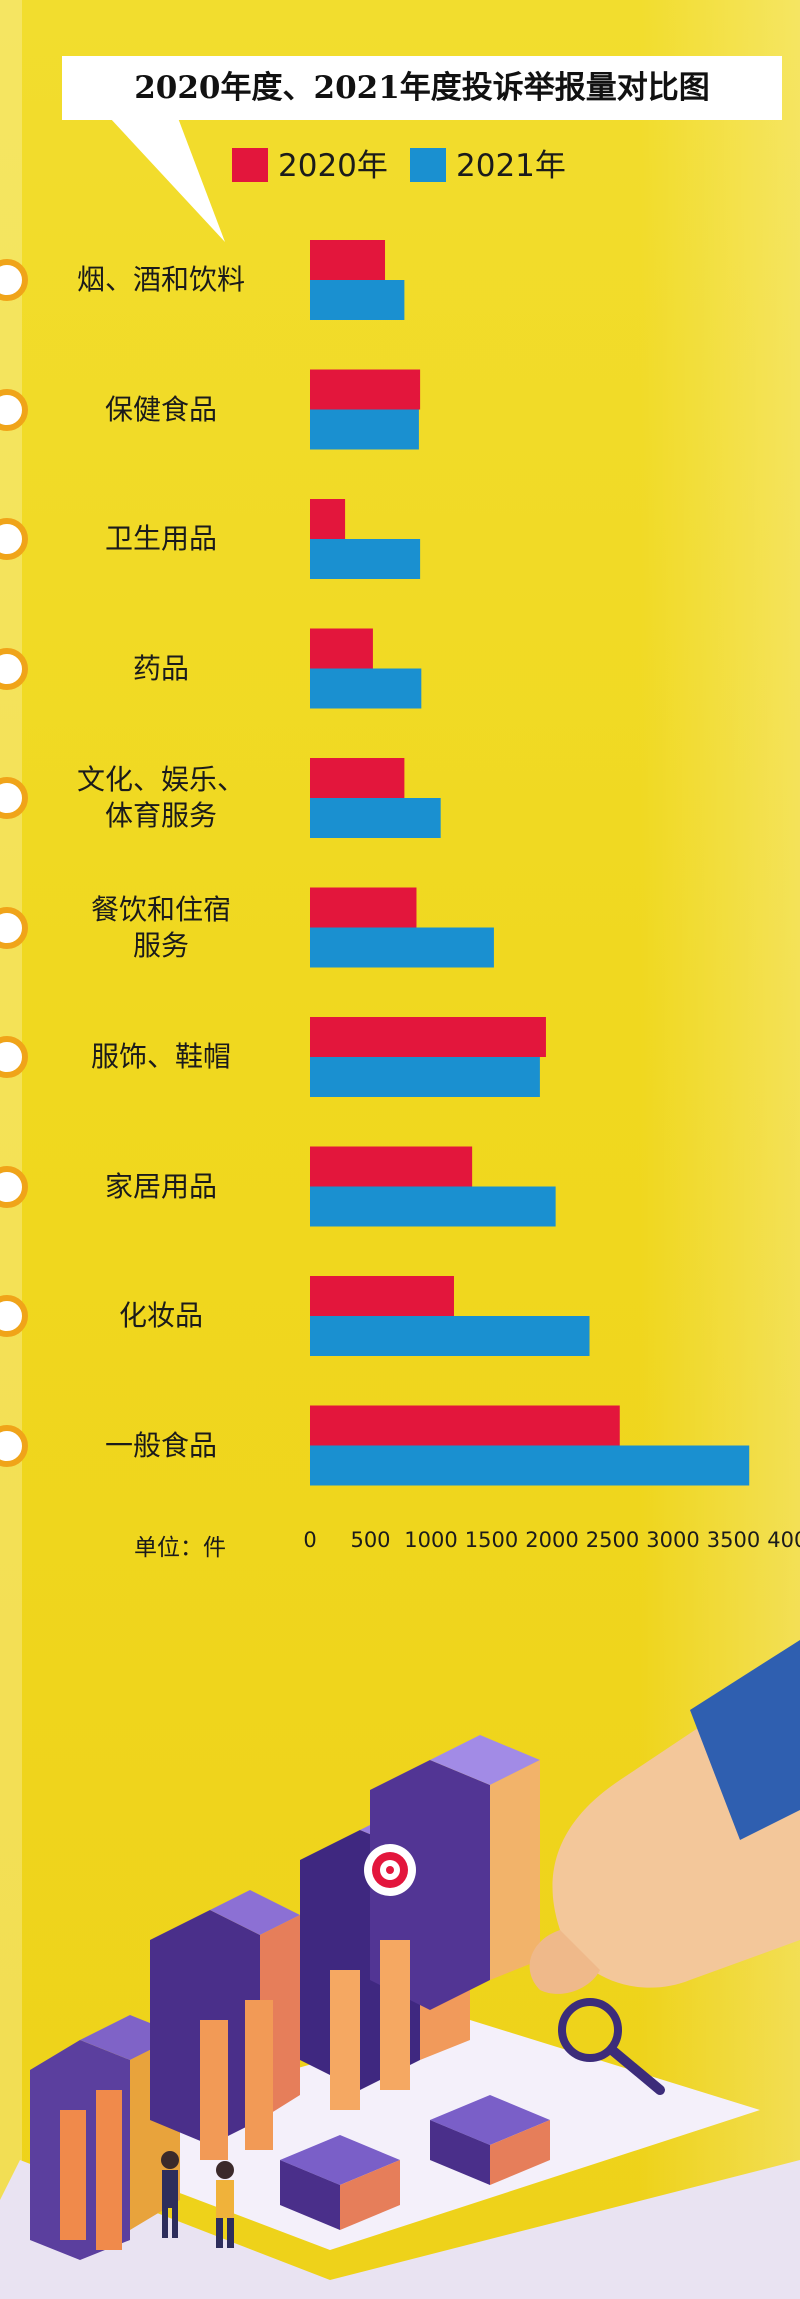  What do you see at coordinates (11, 1149) in the screenshot?
I see `light-band-left` at bounding box center [11, 1149].